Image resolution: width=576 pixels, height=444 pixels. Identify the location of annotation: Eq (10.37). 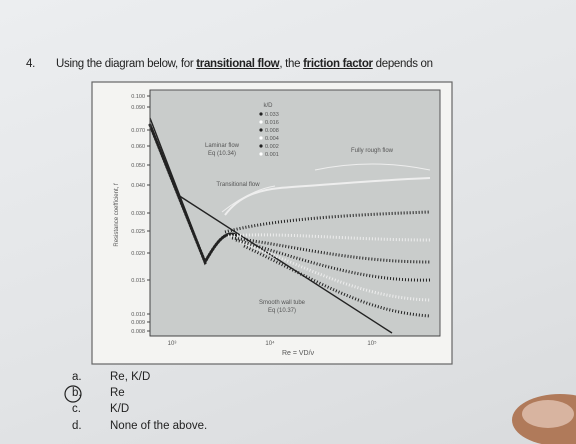
(282, 311).